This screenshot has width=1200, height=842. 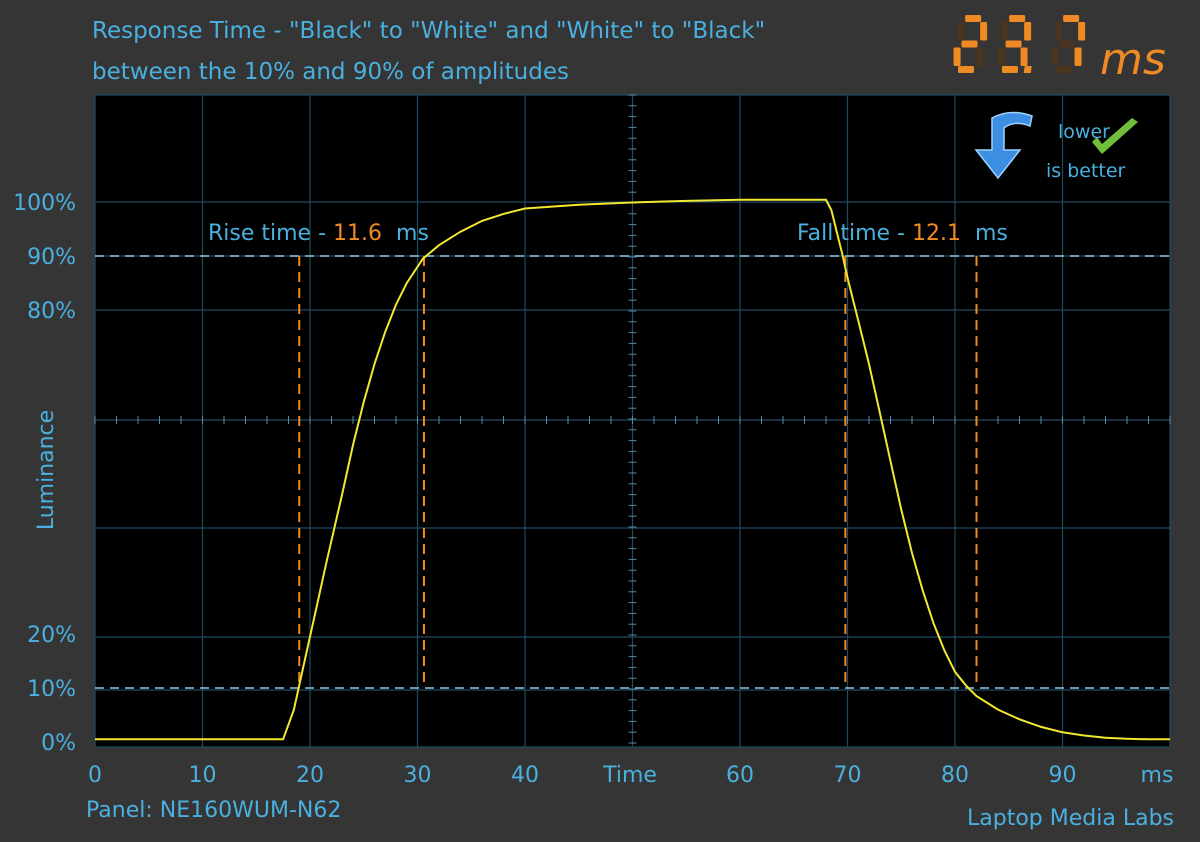 I want to click on total-time-display, so click(x=1019, y=44).